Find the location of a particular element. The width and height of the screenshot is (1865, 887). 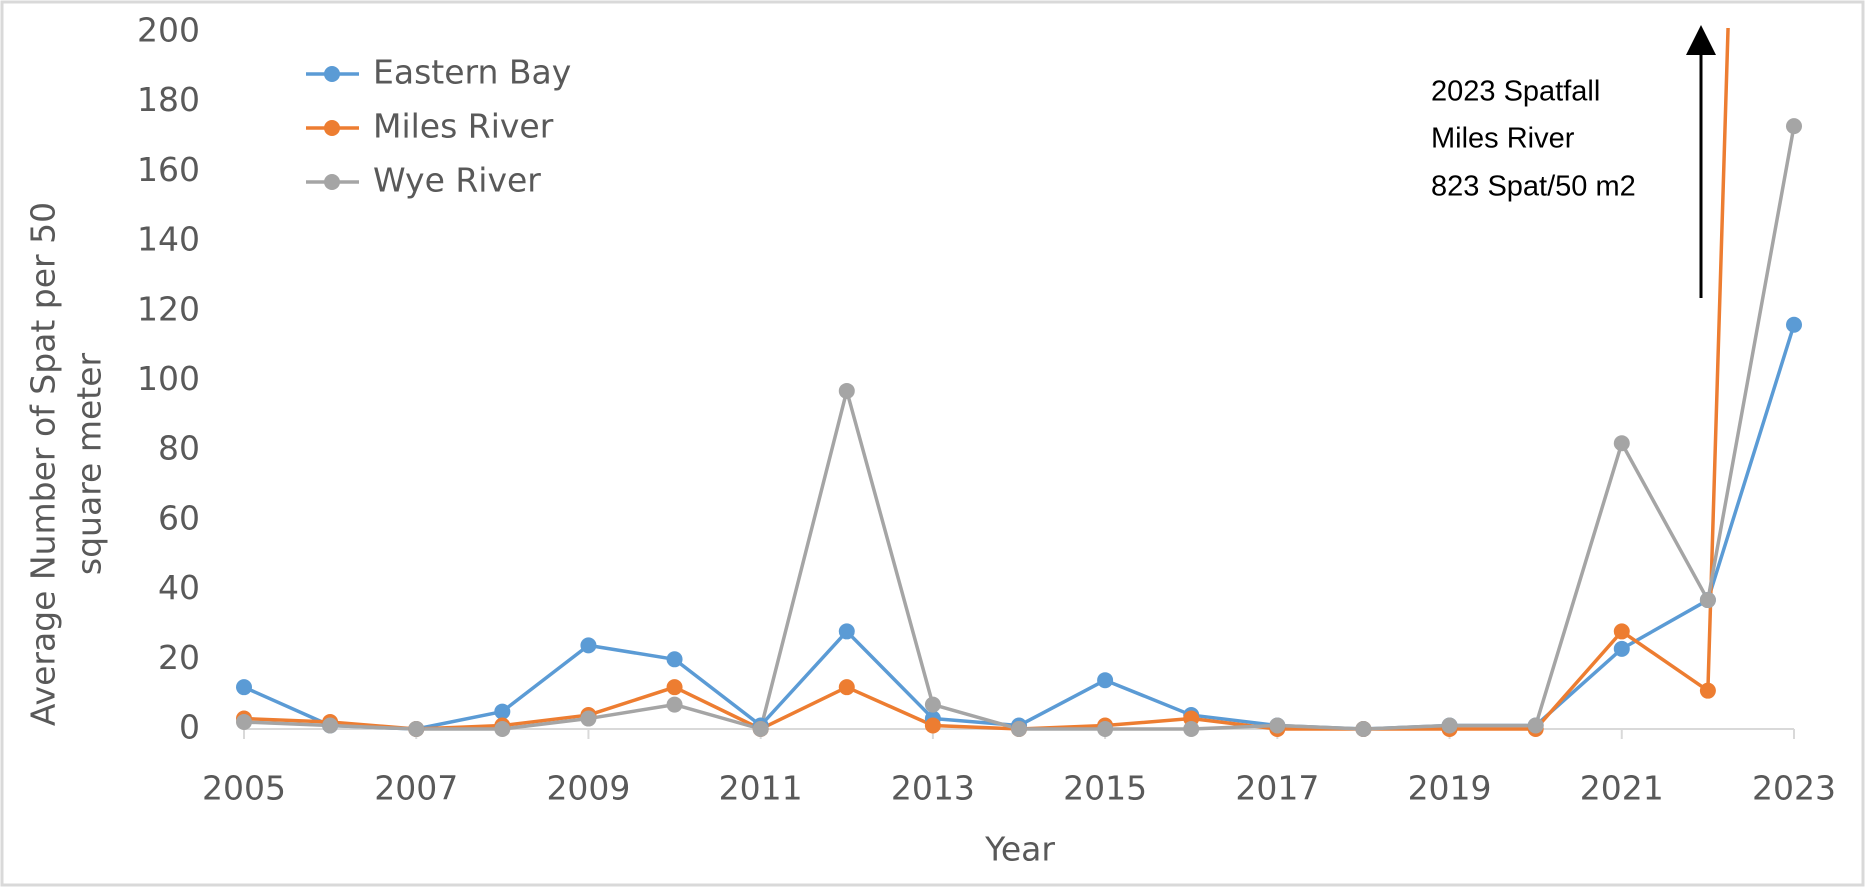

y-tick-label: 180 is located at coordinates (168, 99).